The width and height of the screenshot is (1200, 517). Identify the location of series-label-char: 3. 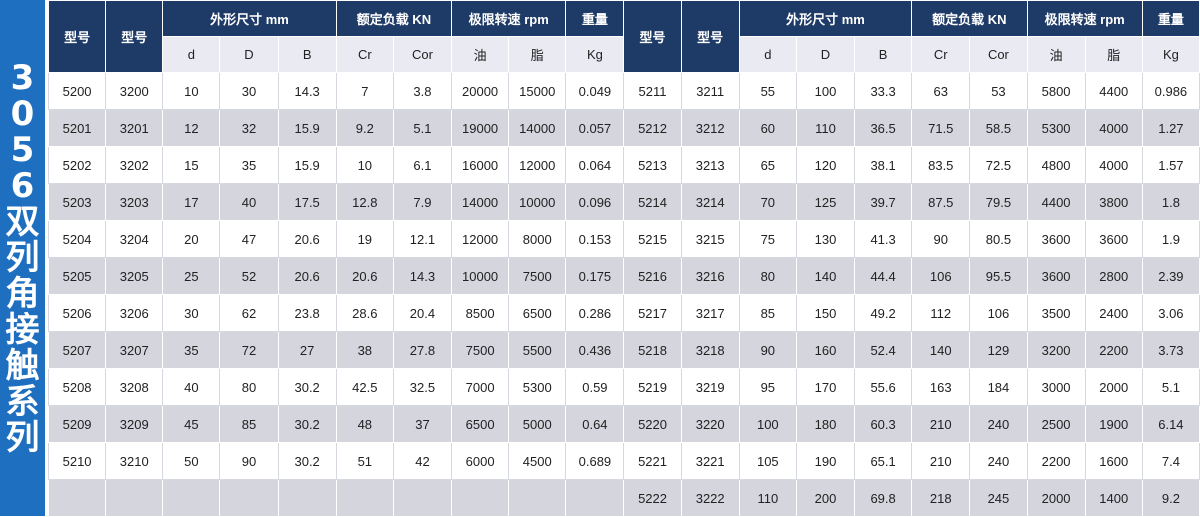
(22, 78).